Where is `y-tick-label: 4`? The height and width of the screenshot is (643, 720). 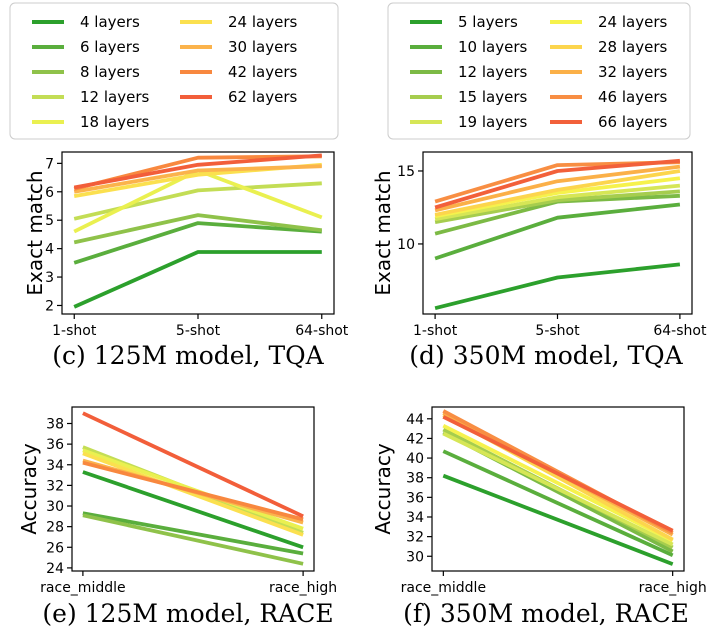 y-tick-label: 4 is located at coordinates (49, 250).